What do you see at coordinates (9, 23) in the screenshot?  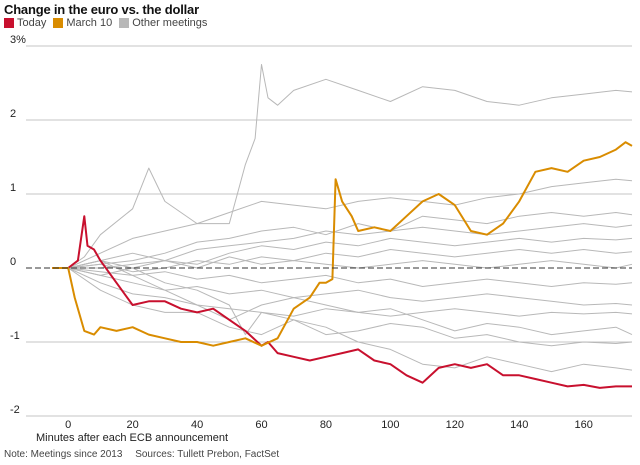 I see `legend-swatch-today` at bounding box center [9, 23].